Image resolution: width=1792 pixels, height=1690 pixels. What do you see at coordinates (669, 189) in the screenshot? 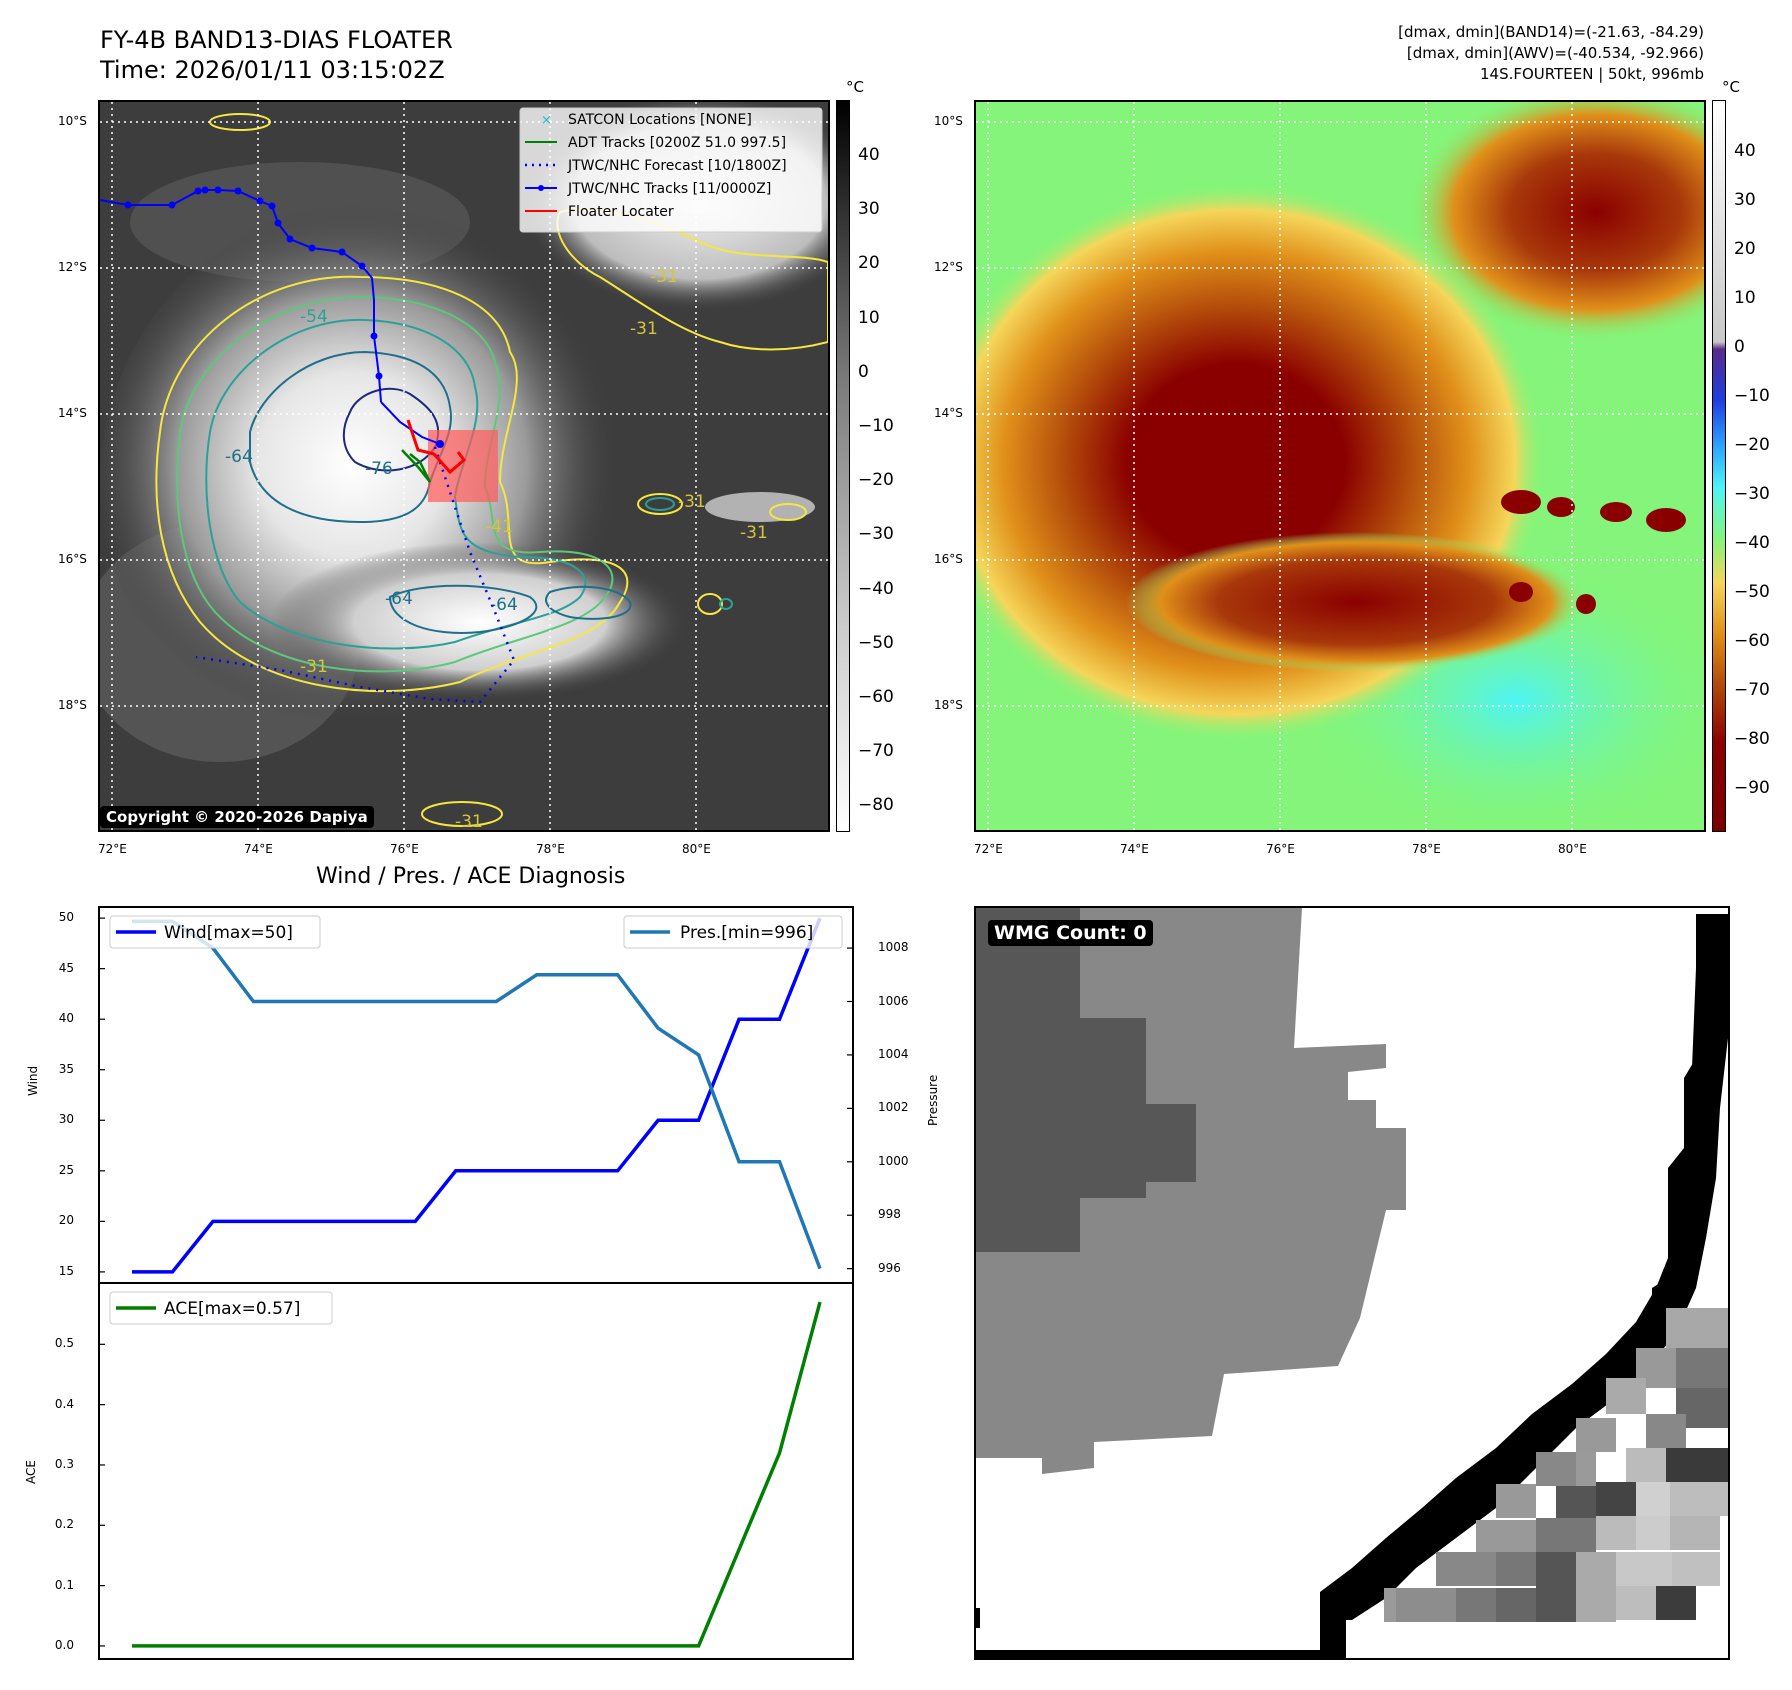
I see `legend-label: JTWC/NHC Tracks [11/0000Z]` at bounding box center [669, 189].